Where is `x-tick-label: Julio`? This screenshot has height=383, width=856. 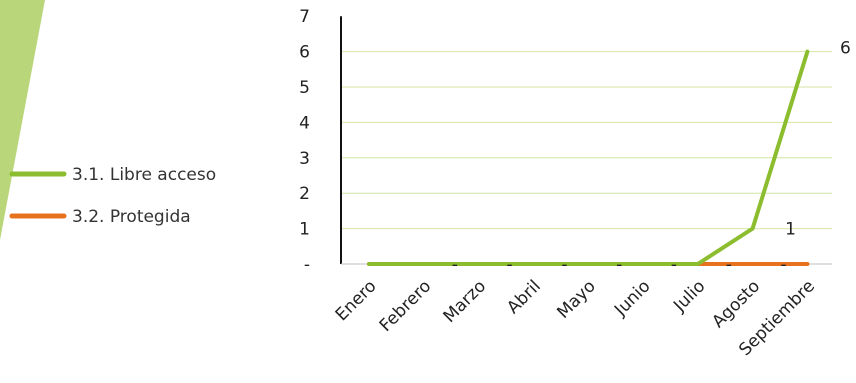
x-tick-label: Julio is located at coordinates (689, 296).